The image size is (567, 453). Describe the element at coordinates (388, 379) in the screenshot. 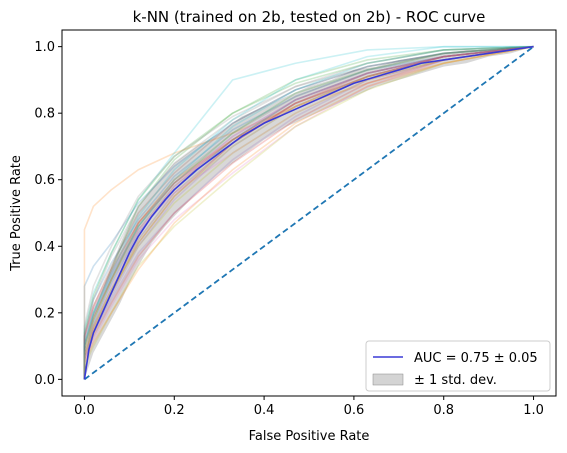

I see `legend-band-swatch` at that location.